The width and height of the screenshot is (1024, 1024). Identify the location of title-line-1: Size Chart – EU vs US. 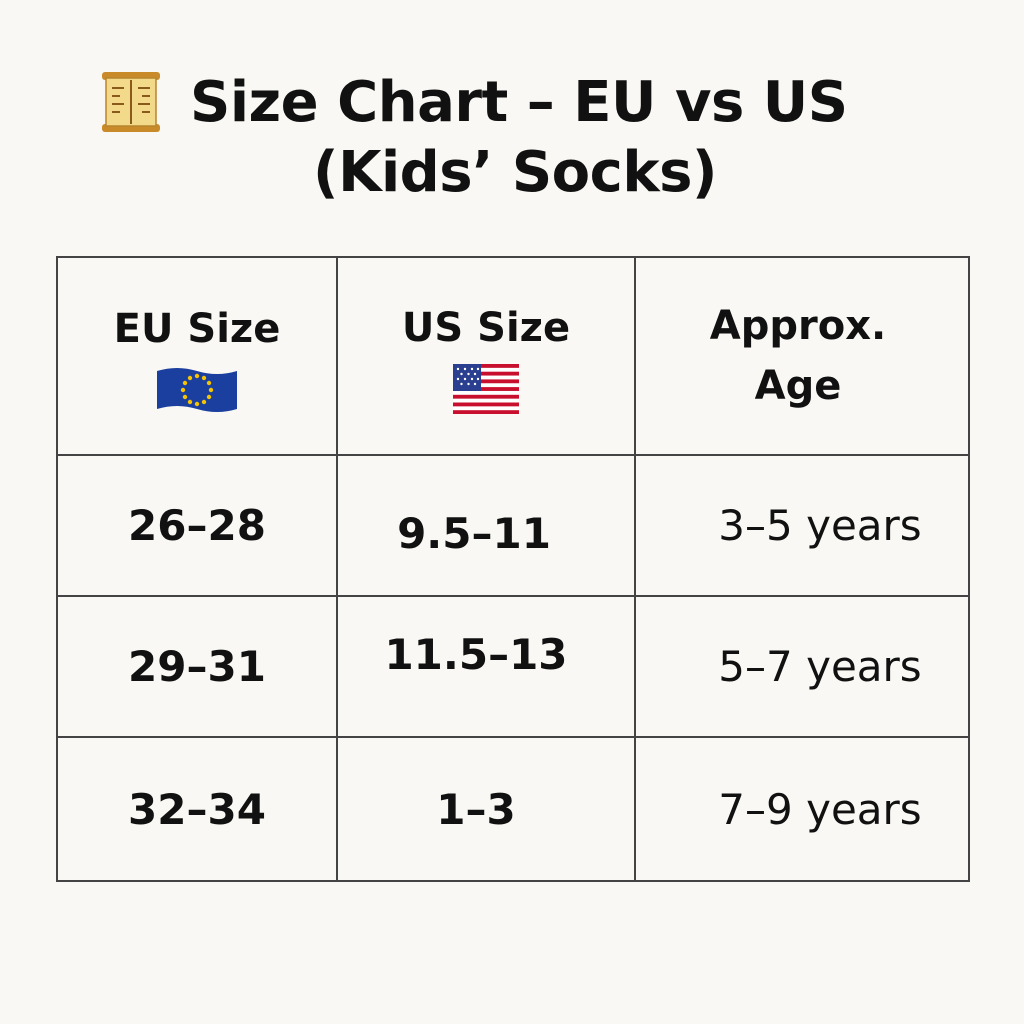
(474, 102).